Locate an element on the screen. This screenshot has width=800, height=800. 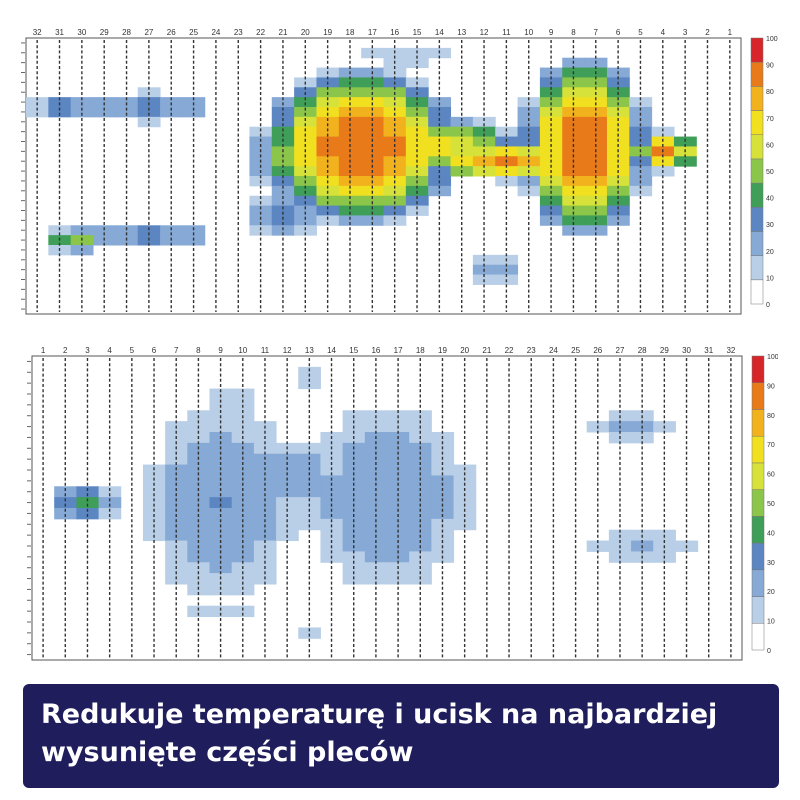
column-label: 1 is located at coordinates (43, 350).